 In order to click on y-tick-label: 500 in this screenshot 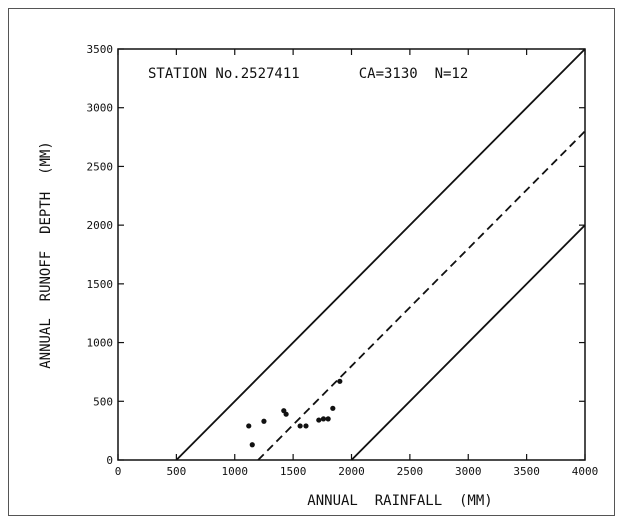, I will do `click(103, 401)`.